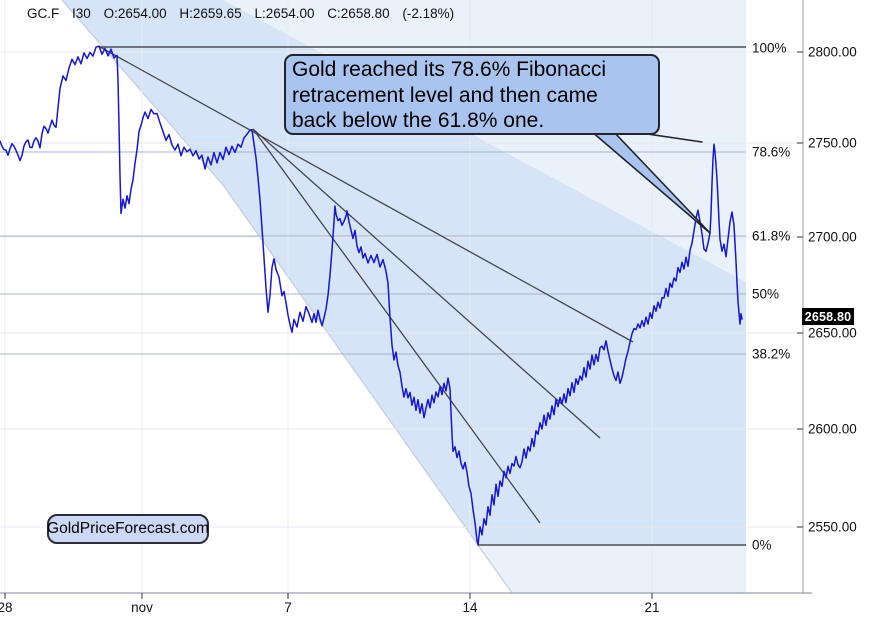 The height and width of the screenshot is (621, 875). What do you see at coordinates (288, 607) in the screenshot?
I see `date-axis-label: 7` at bounding box center [288, 607].